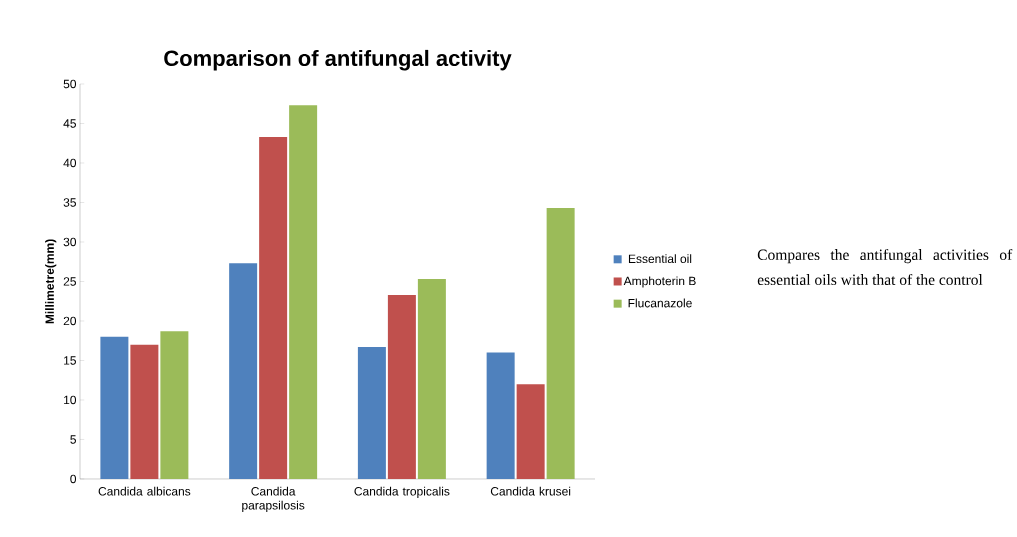 This screenshot has height=537, width=1017. Describe the element at coordinates (69, 281) in the screenshot. I see `y-tick-label: 25` at that location.